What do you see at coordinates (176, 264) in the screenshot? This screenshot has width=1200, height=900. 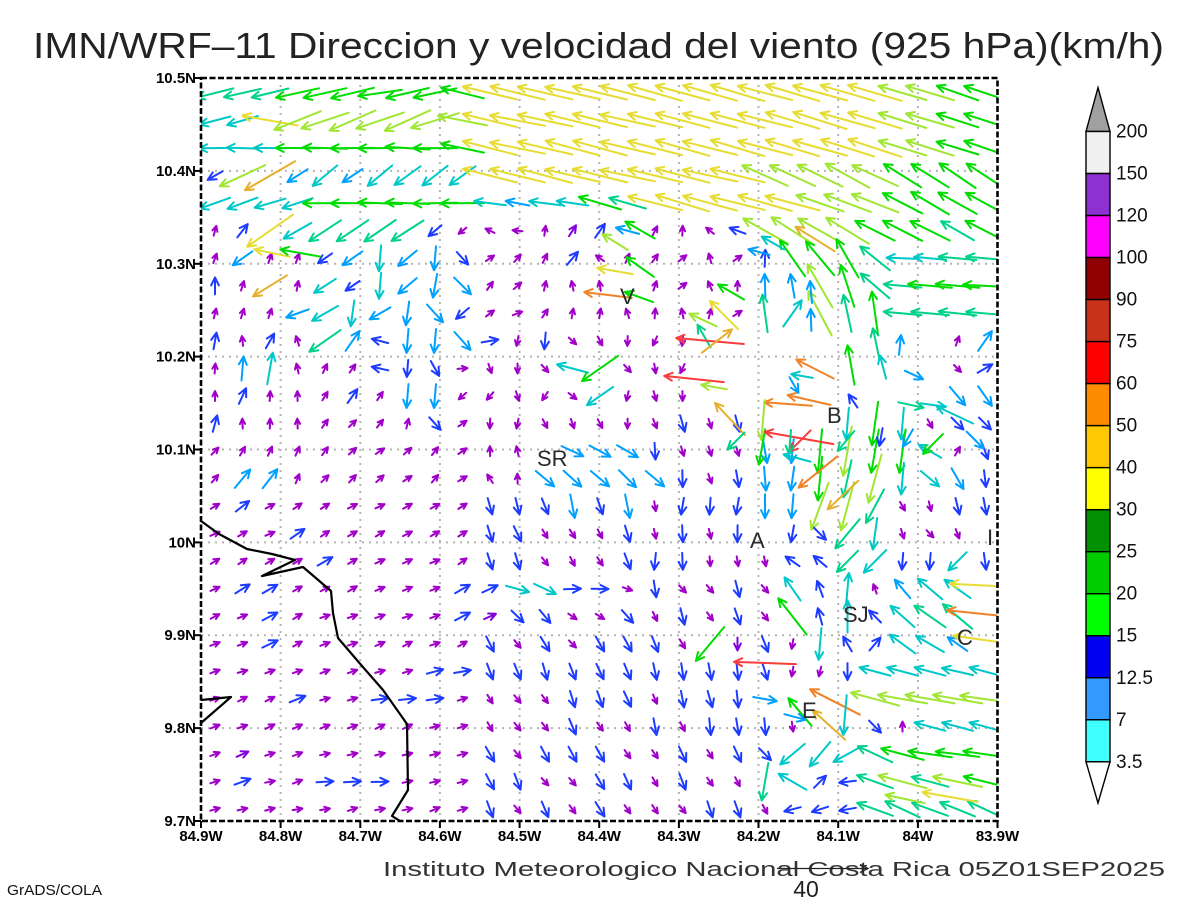 I see `svg-text: 10.3N` at bounding box center [176, 264].